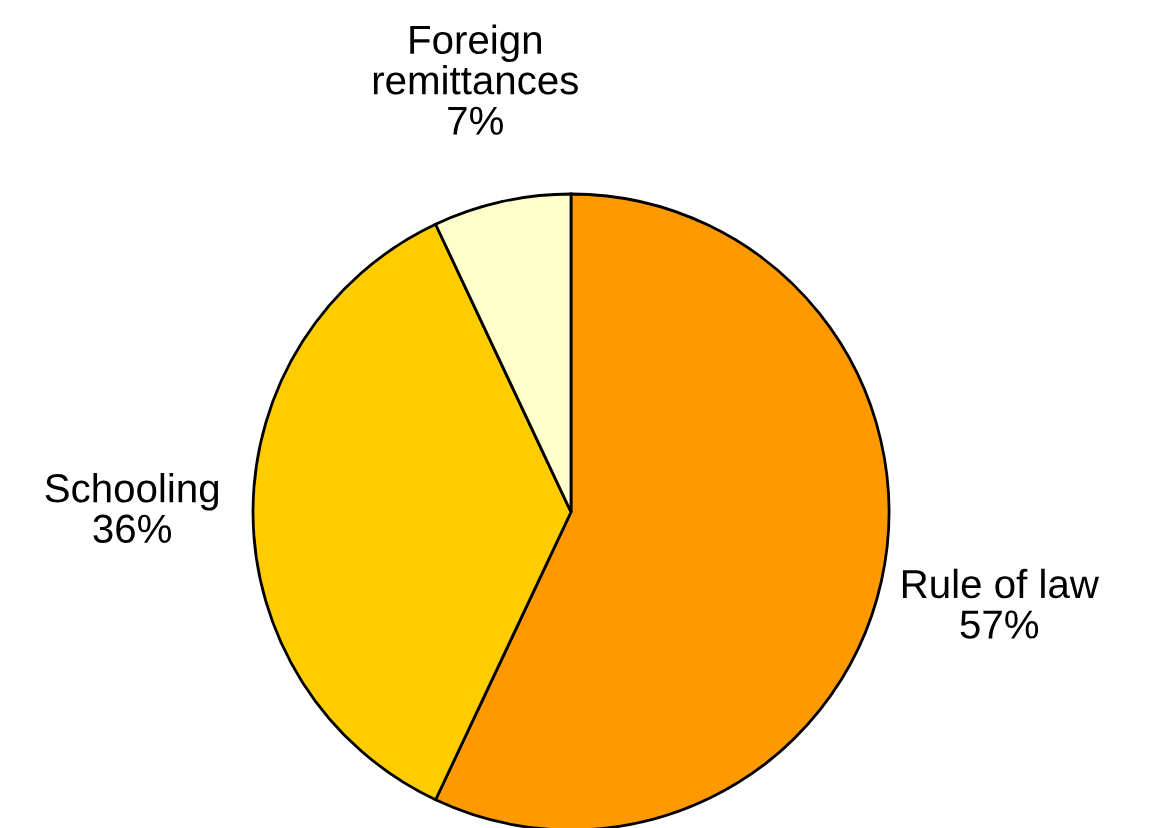 The image size is (1154, 828). Describe the element at coordinates (475, 59) in the screenshot. I see `slice-label: Foreign remittances` at that location.